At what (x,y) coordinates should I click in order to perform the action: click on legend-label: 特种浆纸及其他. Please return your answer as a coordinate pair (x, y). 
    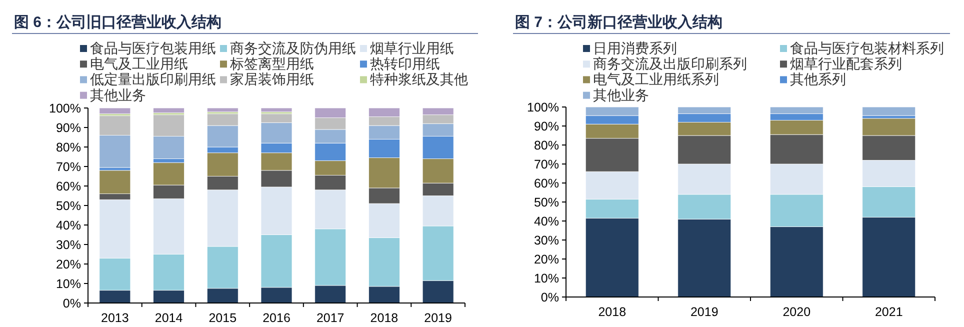
    Looking at the image, I should click on (419, 80).